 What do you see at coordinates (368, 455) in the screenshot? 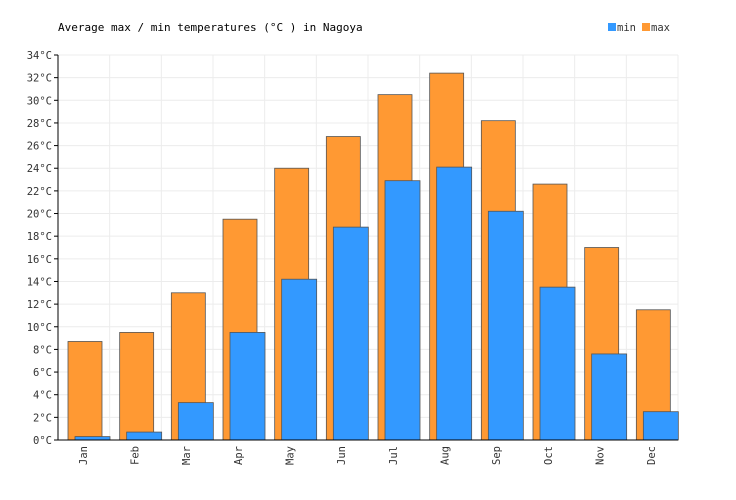
I see `x-axis-tick-labels: Jan Feb Mar Apr May Jun Jul Aug Sep Oct Nov Dec` at bounding box center [368, 455].